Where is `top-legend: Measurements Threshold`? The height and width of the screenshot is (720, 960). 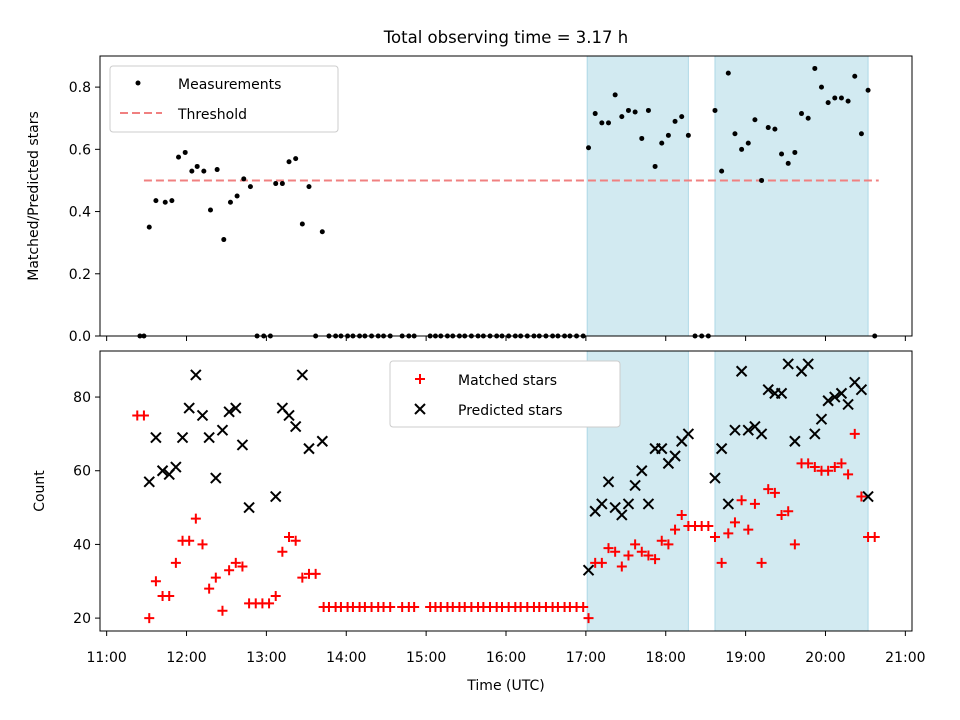 top-legend: Measurements Threshold is located at coordinates (224, 99).